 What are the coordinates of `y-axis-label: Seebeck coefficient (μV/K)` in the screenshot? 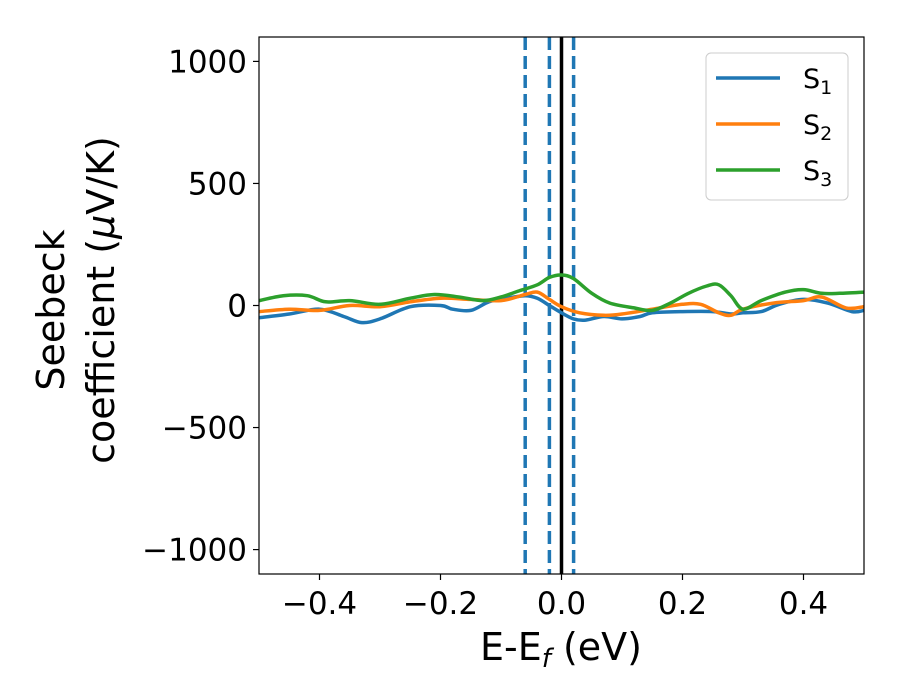 It's located at (76, 300).